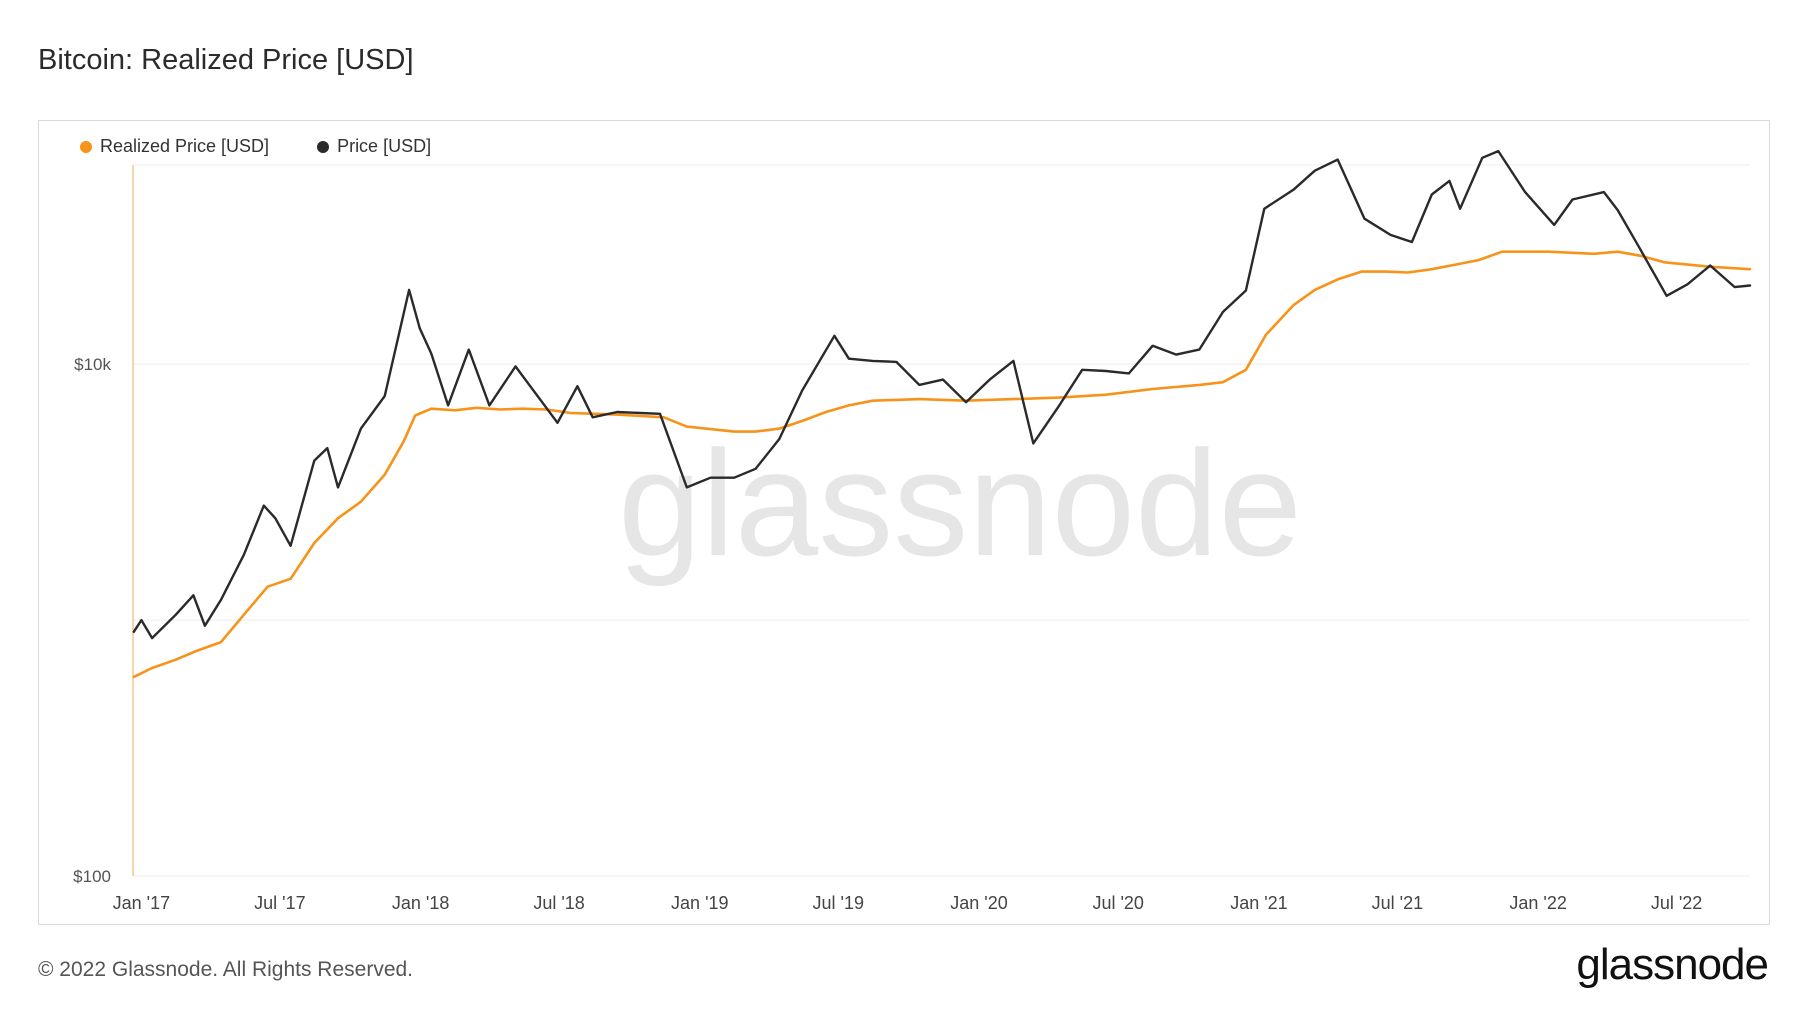 Image resolution: width=1800 pixels, height=1013 pixels. Describe the element at coordinates (226, 969) in the screenshot. I see `copyright-text: © 2022 Glassnode. All Rights Reserved.` at that location.